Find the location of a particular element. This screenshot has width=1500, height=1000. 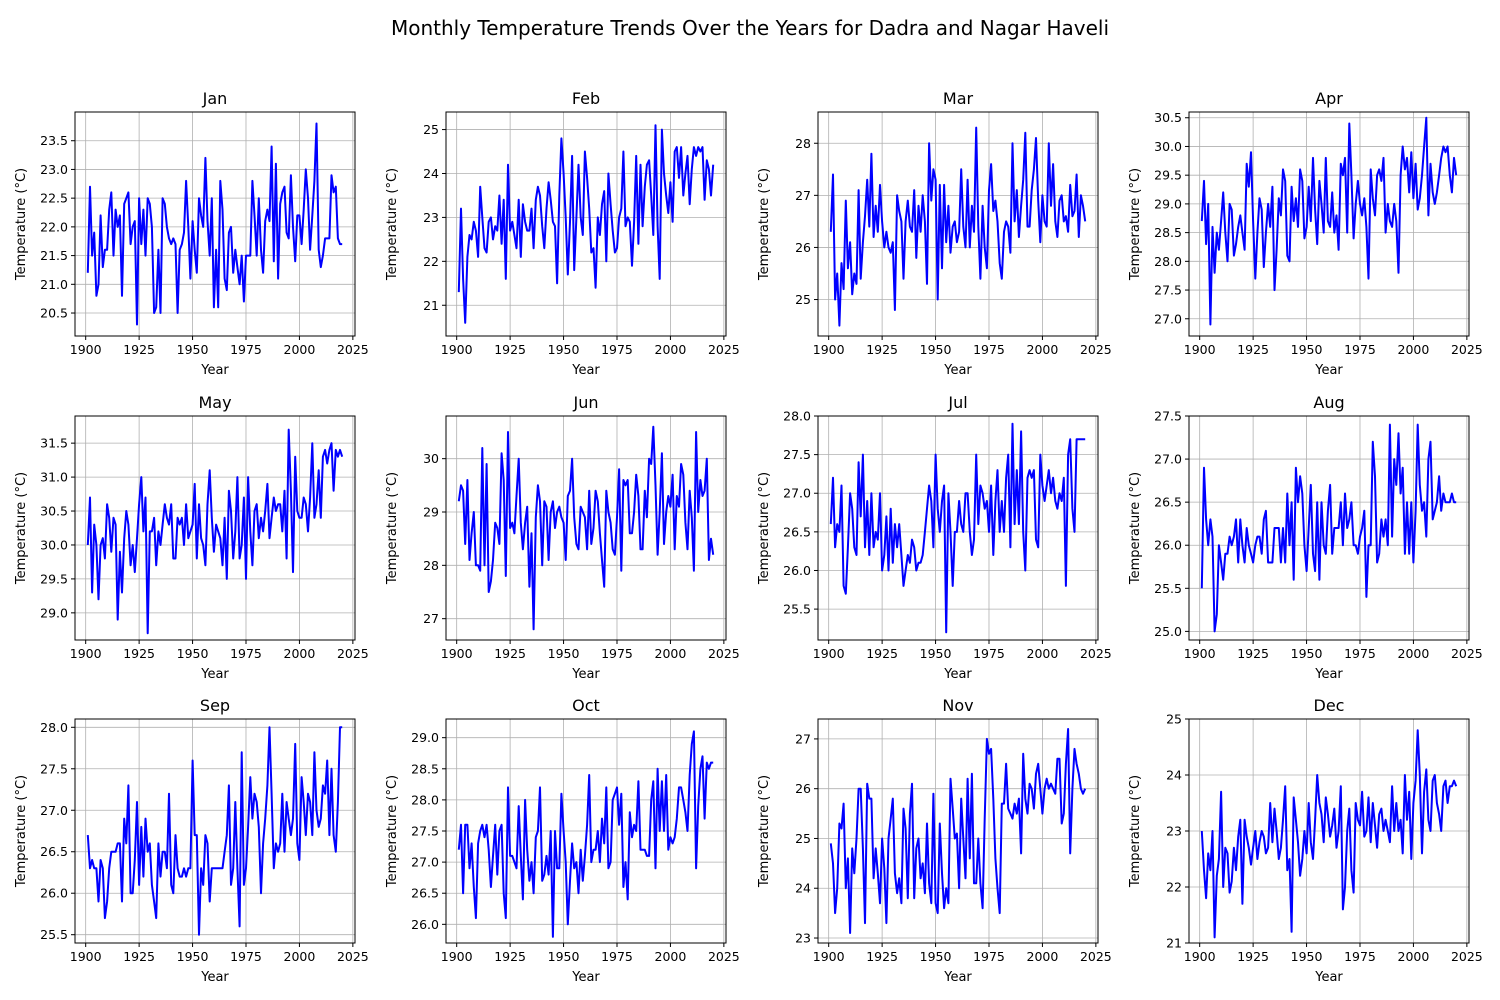

y-tick-label: 30.5 is located at coordinates (54, 511).